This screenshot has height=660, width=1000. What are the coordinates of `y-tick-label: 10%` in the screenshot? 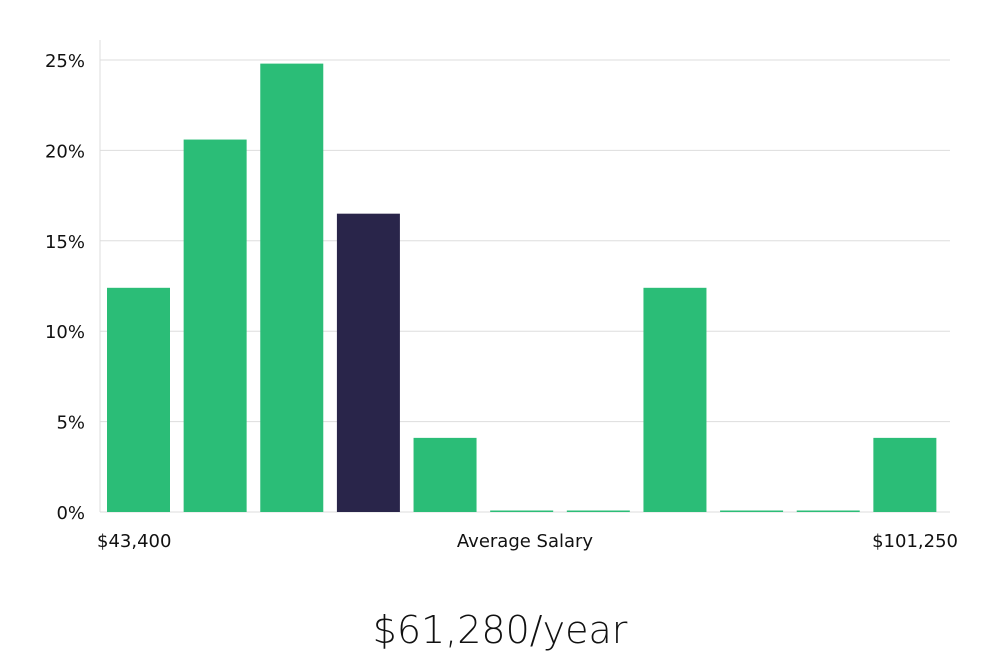 It's located at (65, 332).